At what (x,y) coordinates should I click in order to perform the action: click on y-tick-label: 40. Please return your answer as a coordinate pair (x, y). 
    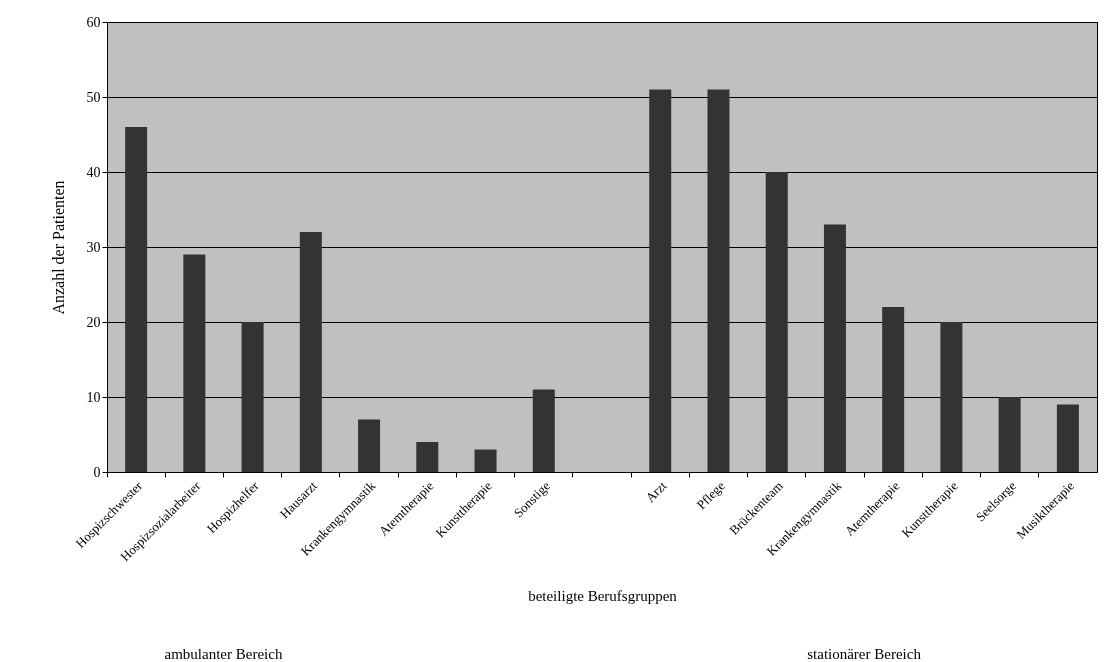
    Looking at the image, I should click on (93, 172).